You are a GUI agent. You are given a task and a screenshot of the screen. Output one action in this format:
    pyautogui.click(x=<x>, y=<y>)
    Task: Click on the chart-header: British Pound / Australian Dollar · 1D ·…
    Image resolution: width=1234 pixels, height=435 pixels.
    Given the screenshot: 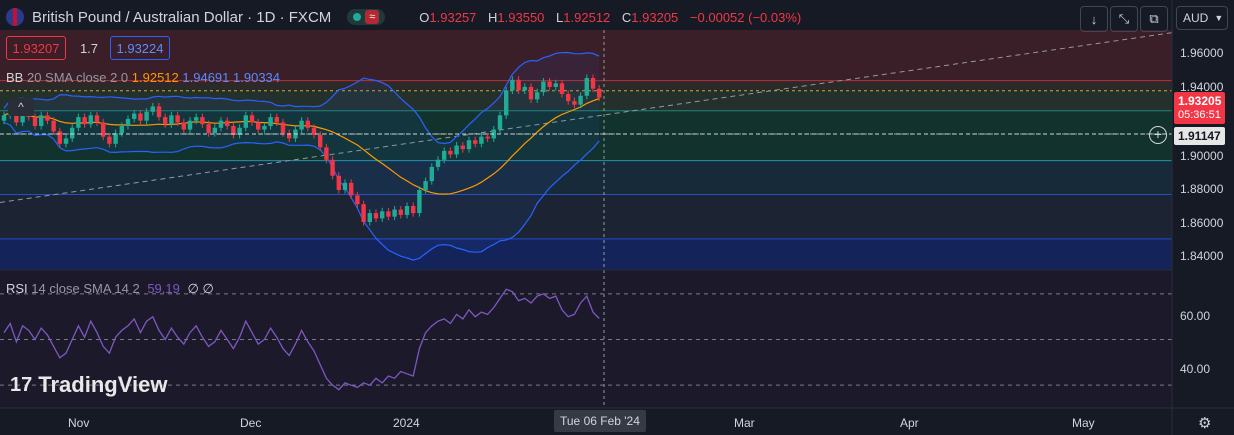 What is the action you would take?
    pyautogui.click(x=407, y=17)
    